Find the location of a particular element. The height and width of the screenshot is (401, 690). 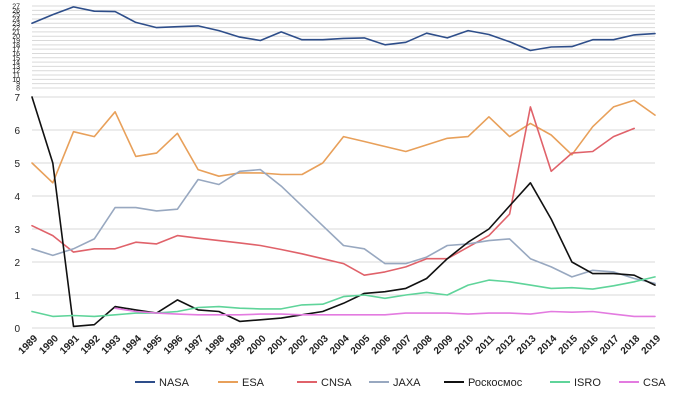

y-tick-label-top: 17 is located at coordinates (16, 50).